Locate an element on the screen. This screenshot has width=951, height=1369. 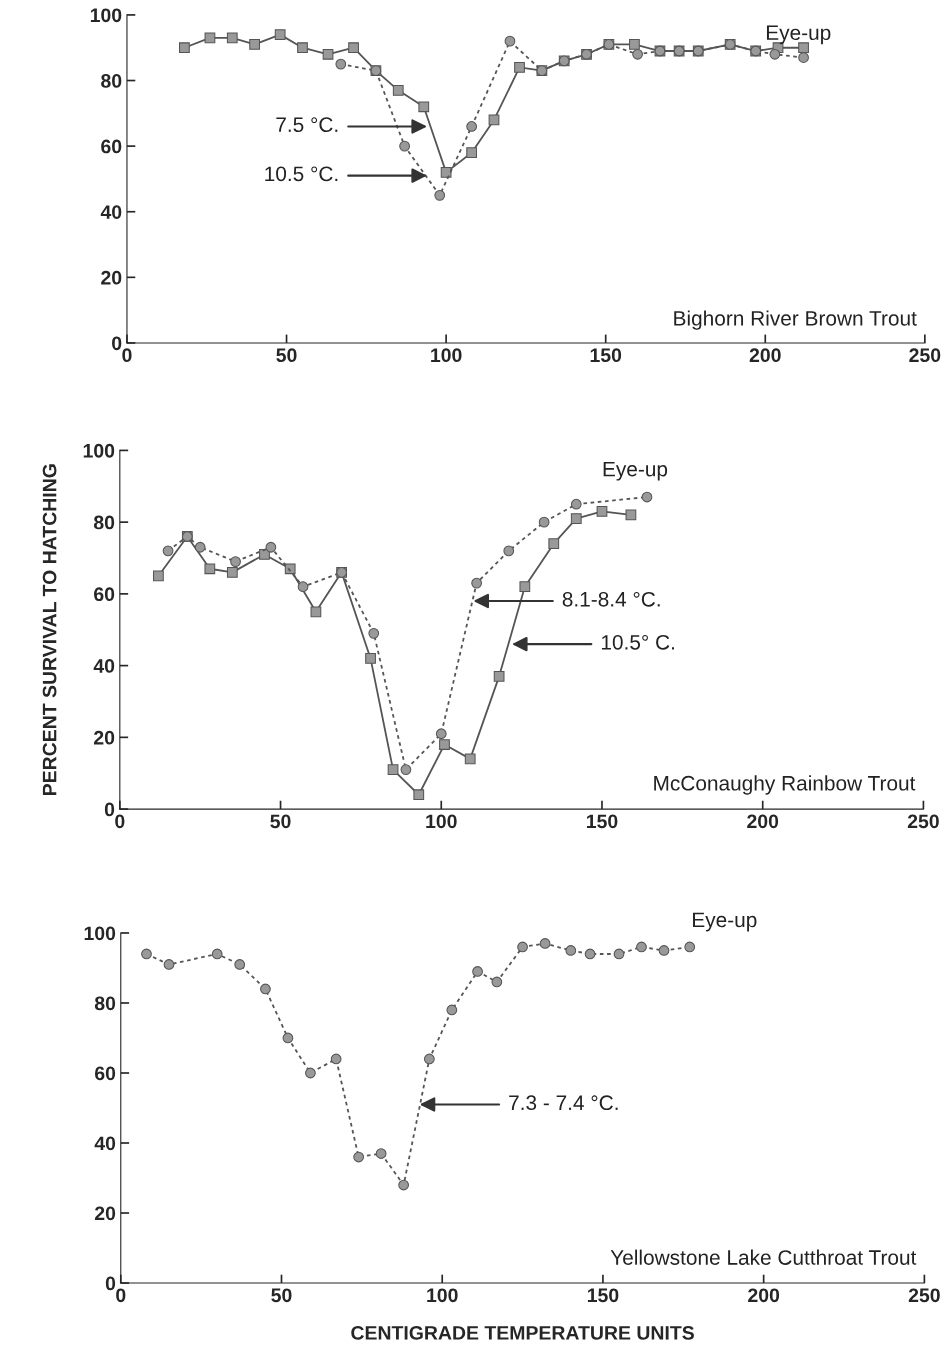
y-axis-title: PERCENT SURVIVAL TO HATCHING is located at coordinates (49, 630).